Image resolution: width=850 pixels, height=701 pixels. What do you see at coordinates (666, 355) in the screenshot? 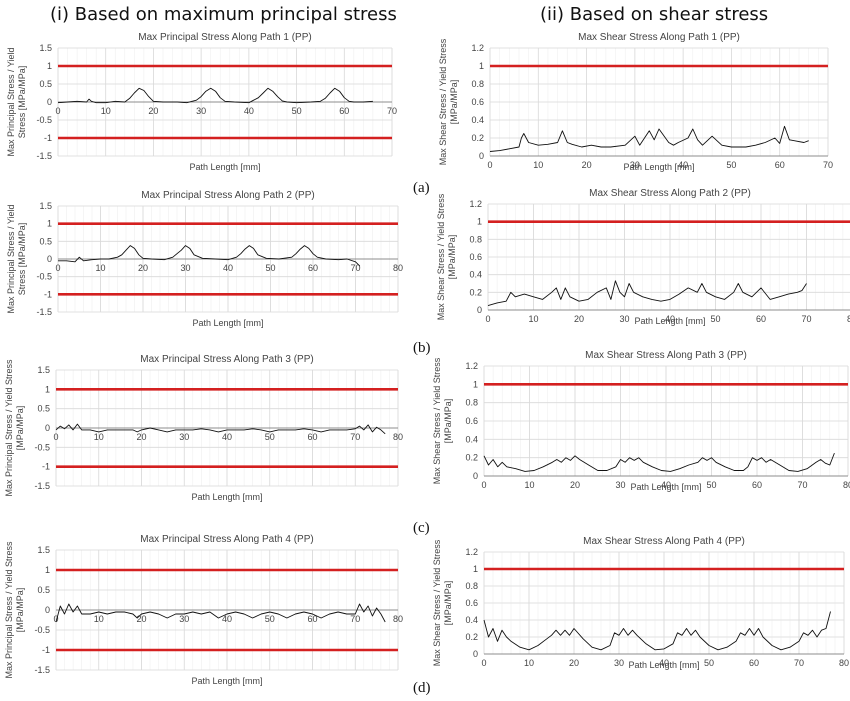
I see `chart-title: Max Shear Stress Along Path 3 (PP)` at bounding box center [666, 355].